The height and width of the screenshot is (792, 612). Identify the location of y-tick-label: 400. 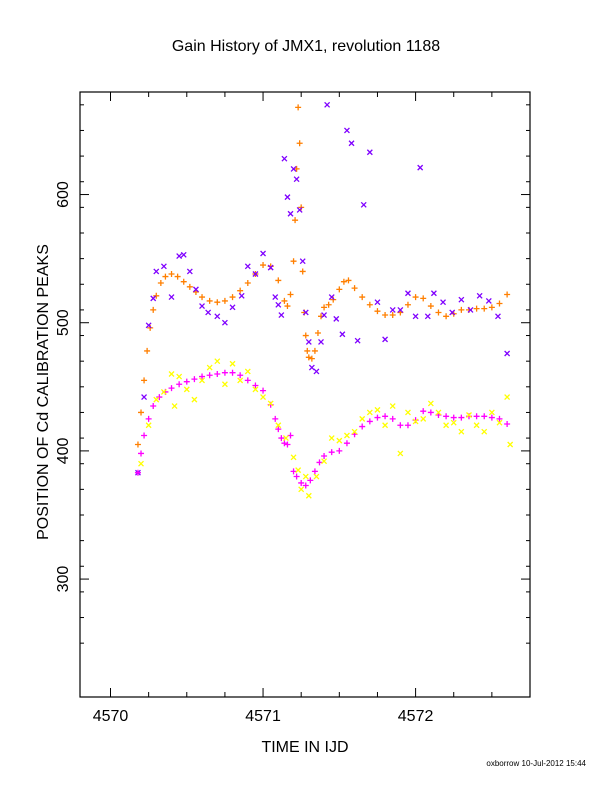
(63, 450).